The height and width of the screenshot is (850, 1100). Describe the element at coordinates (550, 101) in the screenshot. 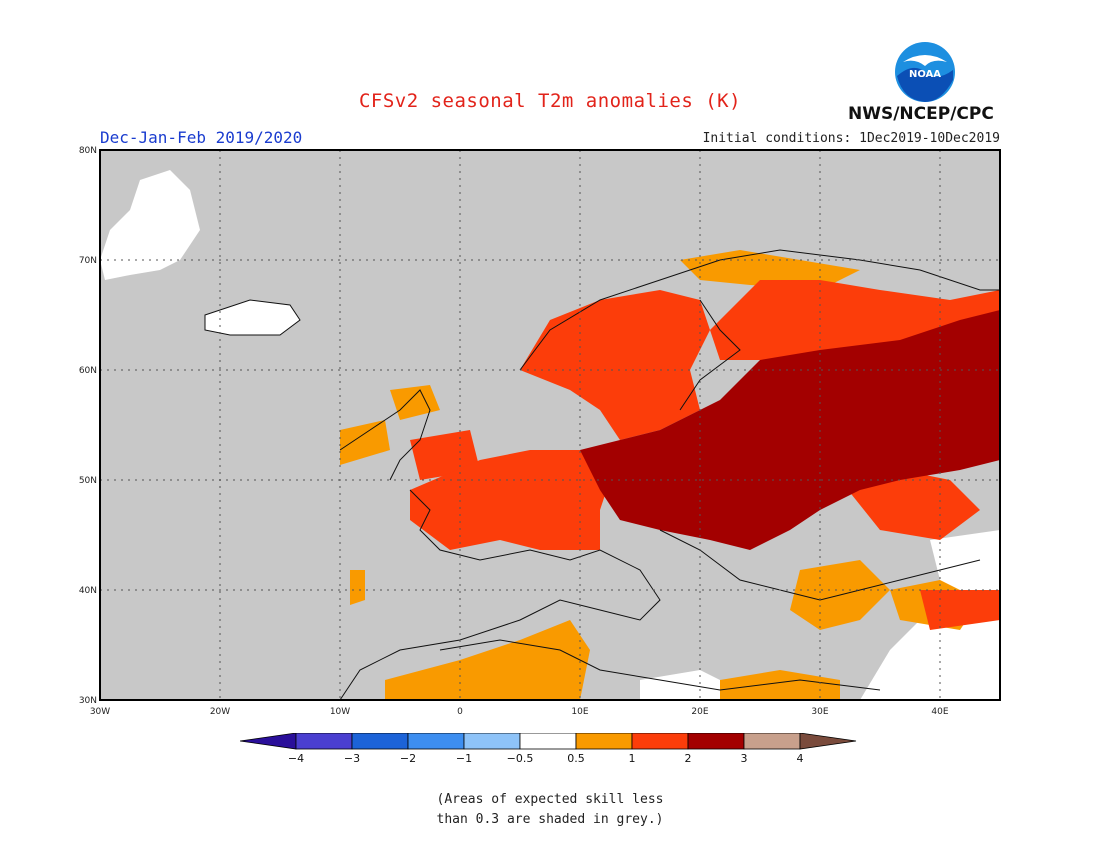

I see `map-title: CFSv2 seasonal T2m anomalies (K)` at that location.